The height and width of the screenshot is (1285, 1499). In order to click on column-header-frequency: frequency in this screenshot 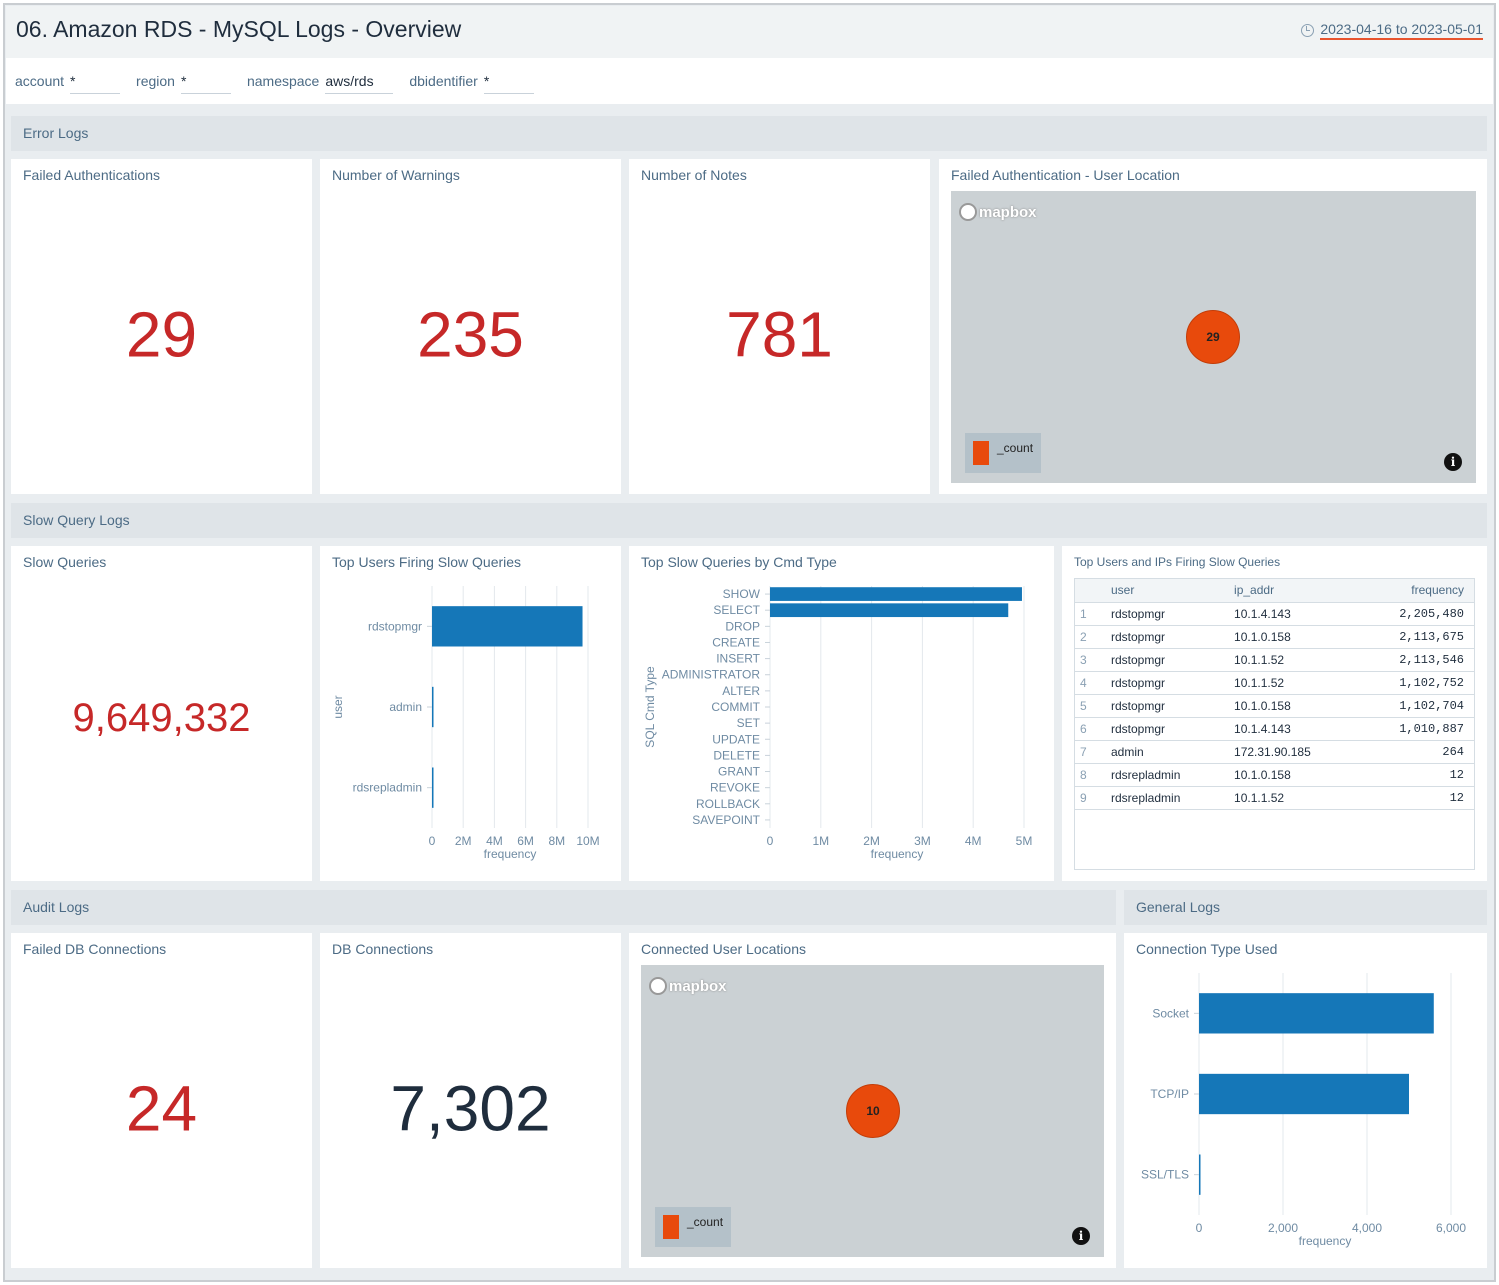, I will do `click(1415, 591)`.